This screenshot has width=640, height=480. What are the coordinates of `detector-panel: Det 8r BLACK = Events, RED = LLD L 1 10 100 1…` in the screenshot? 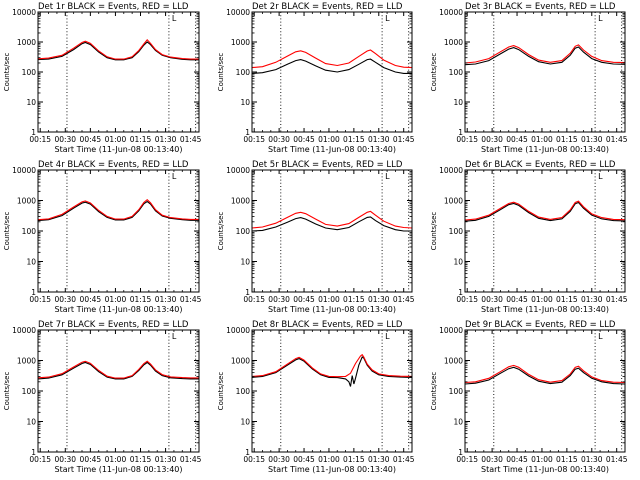 It's located at (316, 397).